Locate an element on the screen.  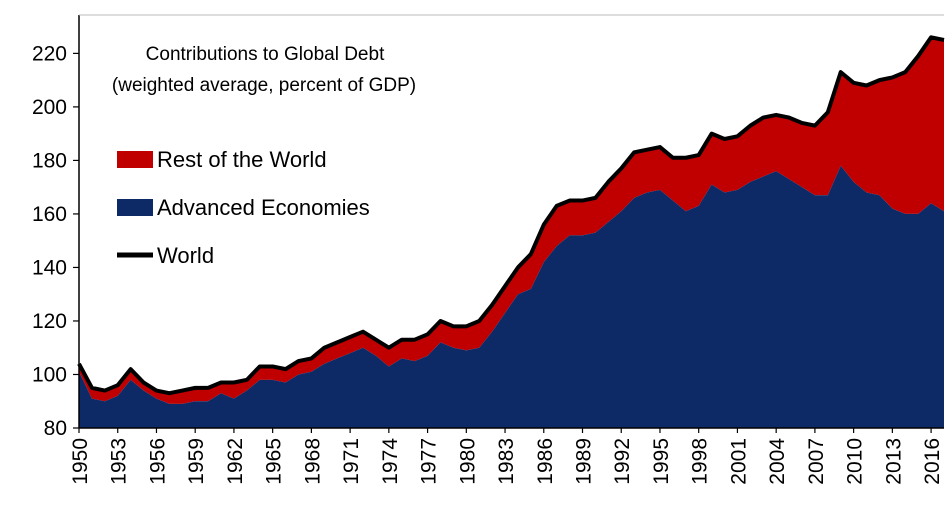
legend-label-advanced-economies: Advanced Economies is located at coordinates (263, 207).